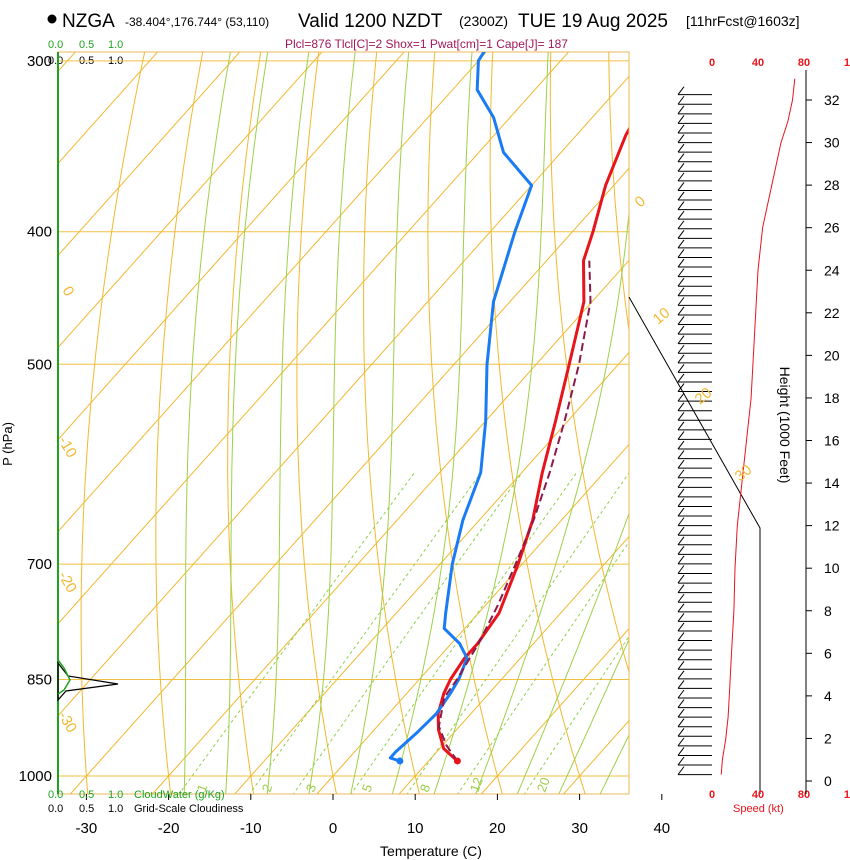  Describe the element at coordinates (333, 828) in the screenshot. I see `temp-tick-label: 0` at that location.